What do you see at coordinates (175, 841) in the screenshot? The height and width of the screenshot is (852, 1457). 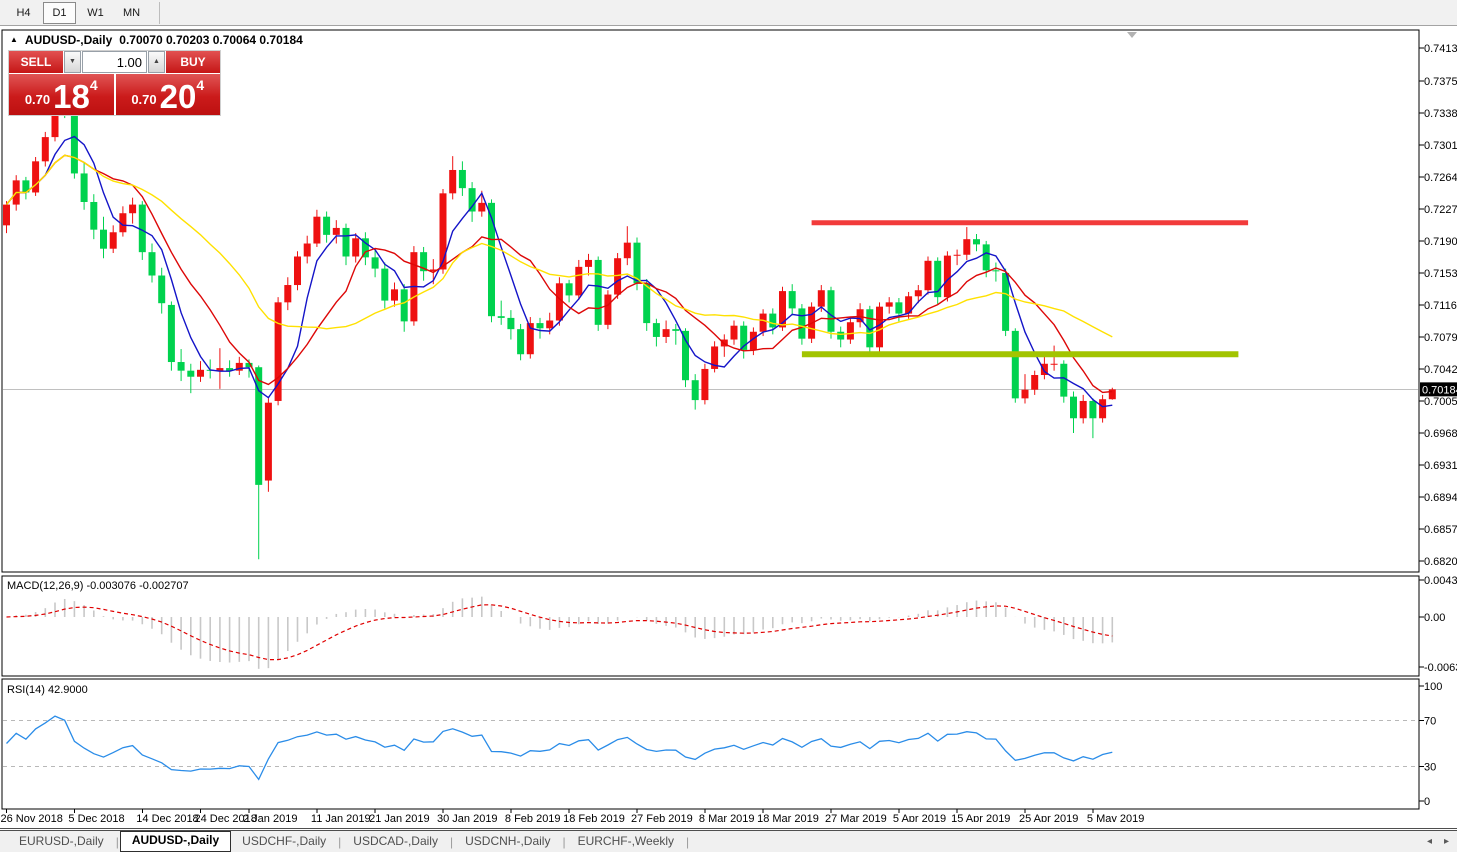 I see `tab-audusd-daily: AUDUSD-,Daily` at bounding box center [175, 841].